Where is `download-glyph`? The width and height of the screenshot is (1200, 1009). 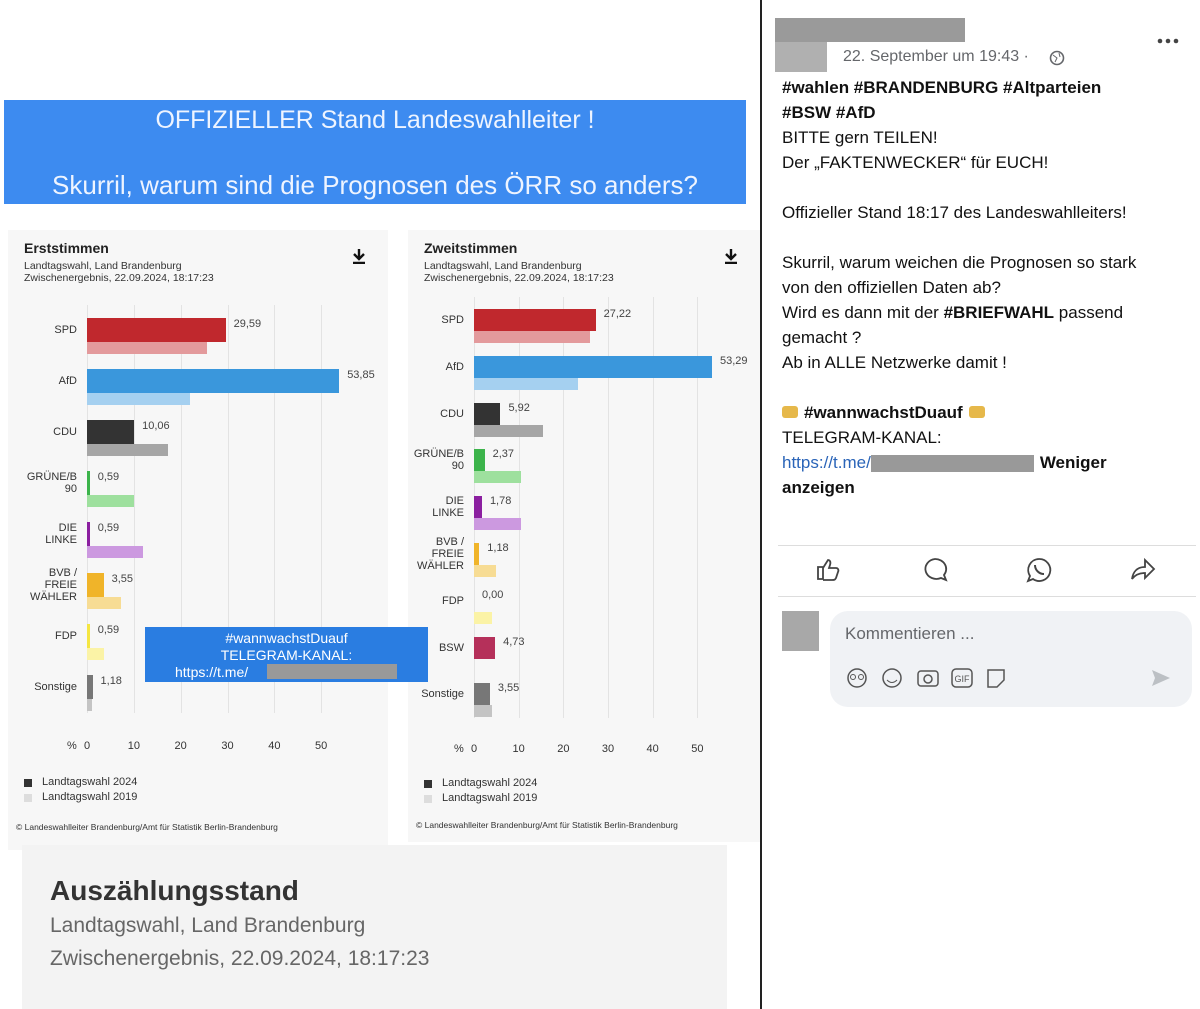 download-glyph is located at coordinates (359, 257).